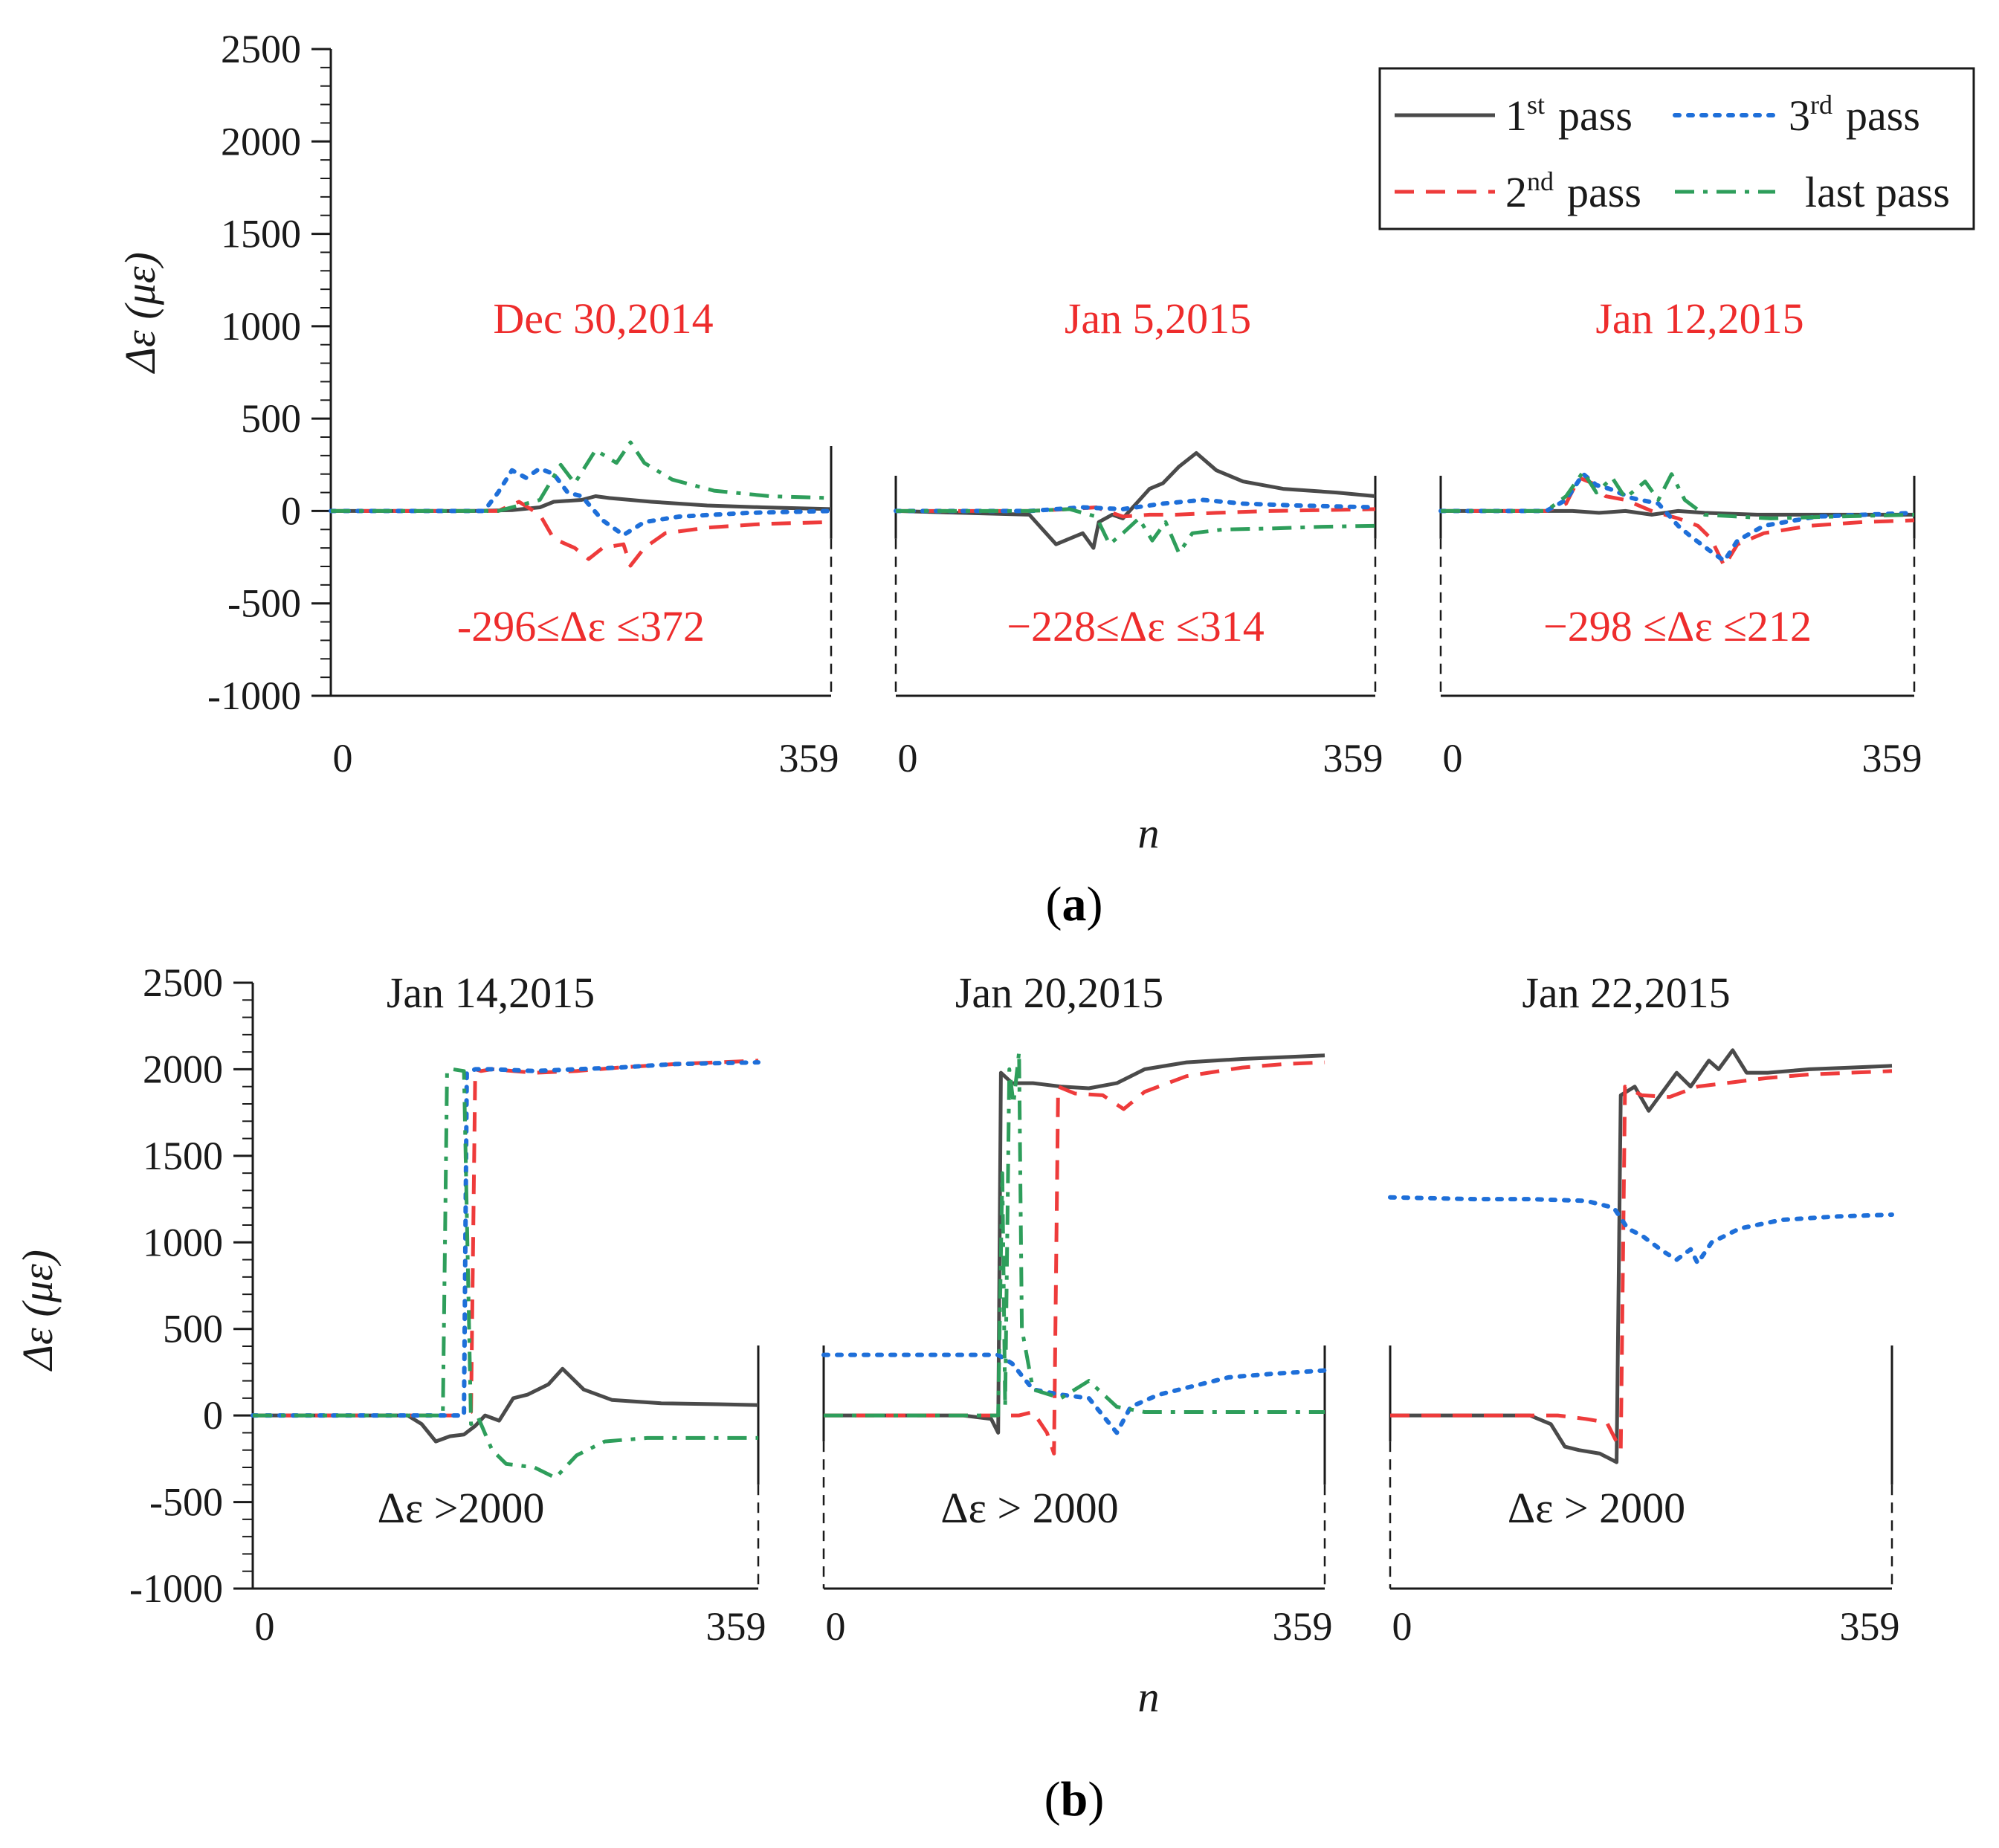 This screenshot has width=1999, height=1848. Describe the element at coordinates (1676, 149) in the screenshot. I see `legend-box` at that location.